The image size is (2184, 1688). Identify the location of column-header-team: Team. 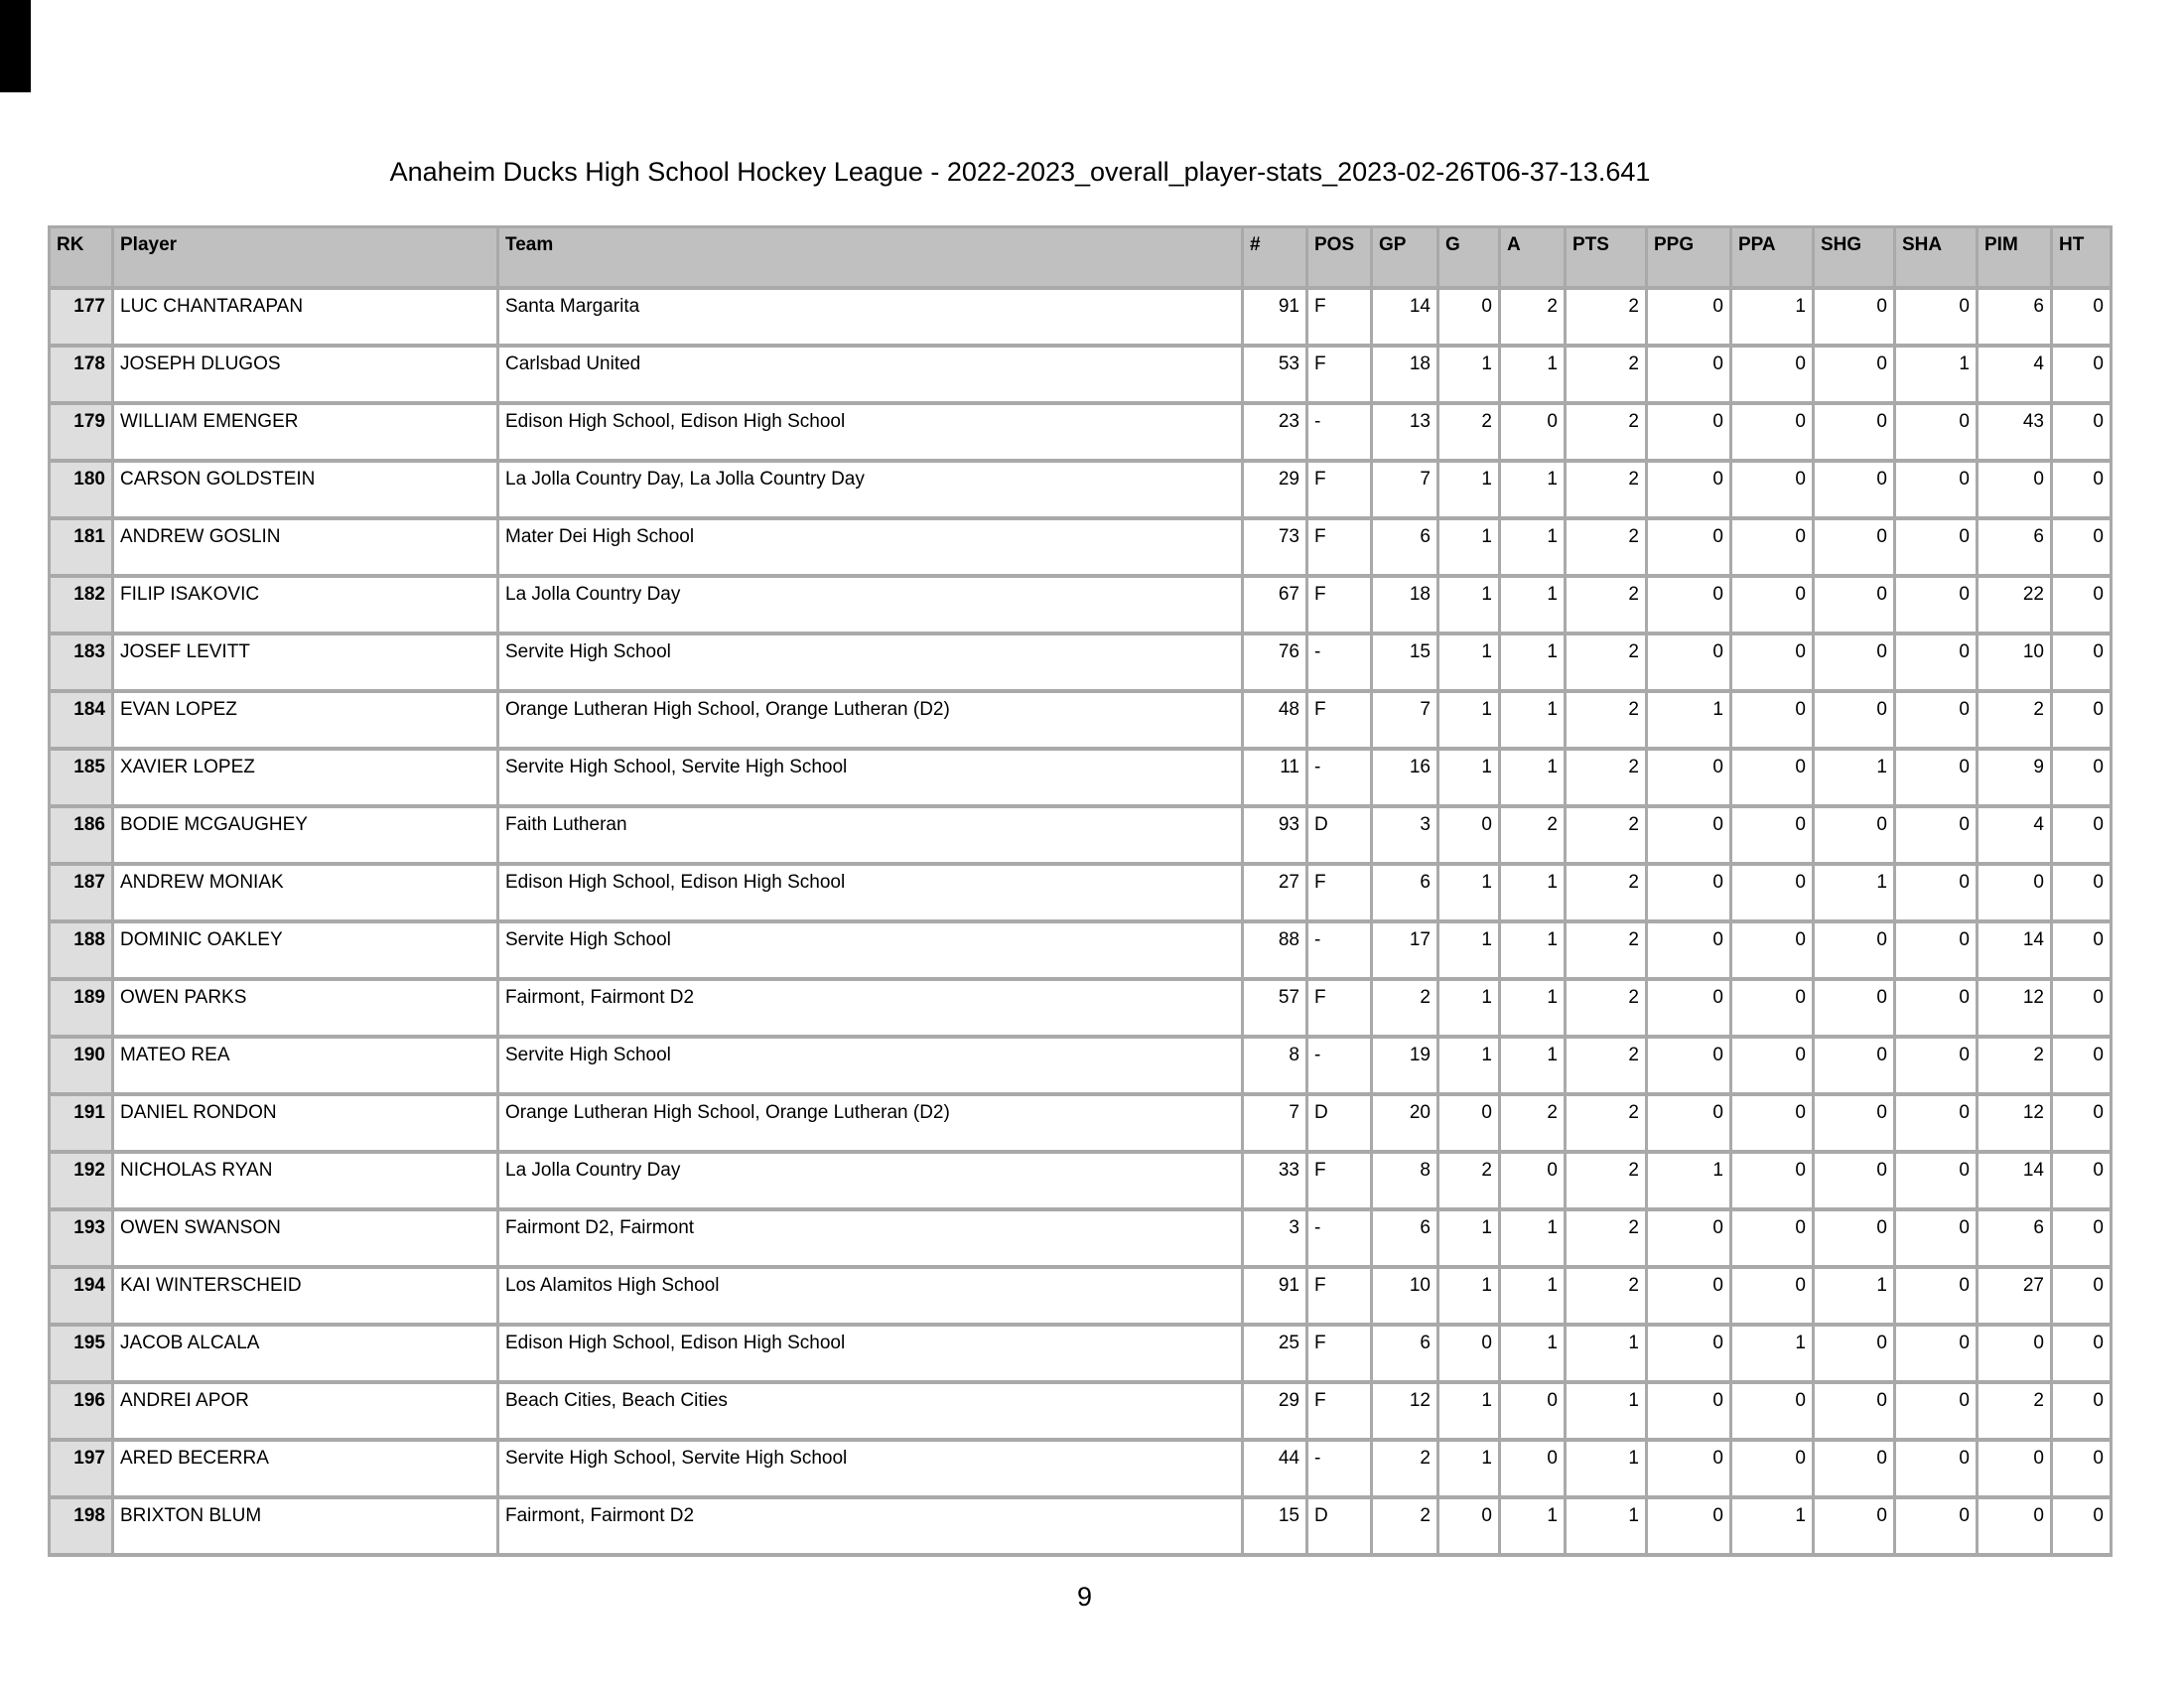
(870, 257).